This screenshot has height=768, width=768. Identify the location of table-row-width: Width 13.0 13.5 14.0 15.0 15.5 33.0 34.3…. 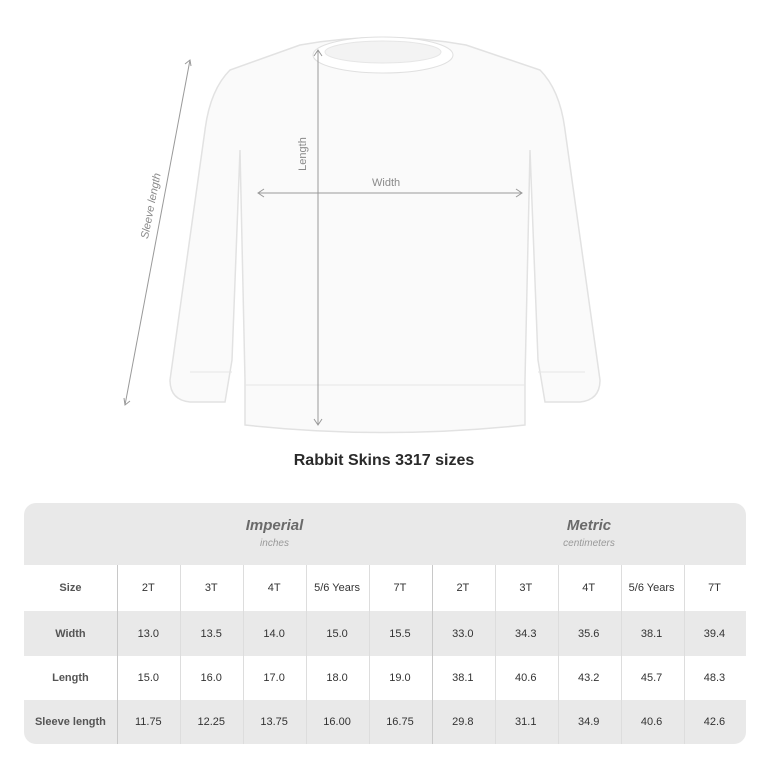
(385, 633).